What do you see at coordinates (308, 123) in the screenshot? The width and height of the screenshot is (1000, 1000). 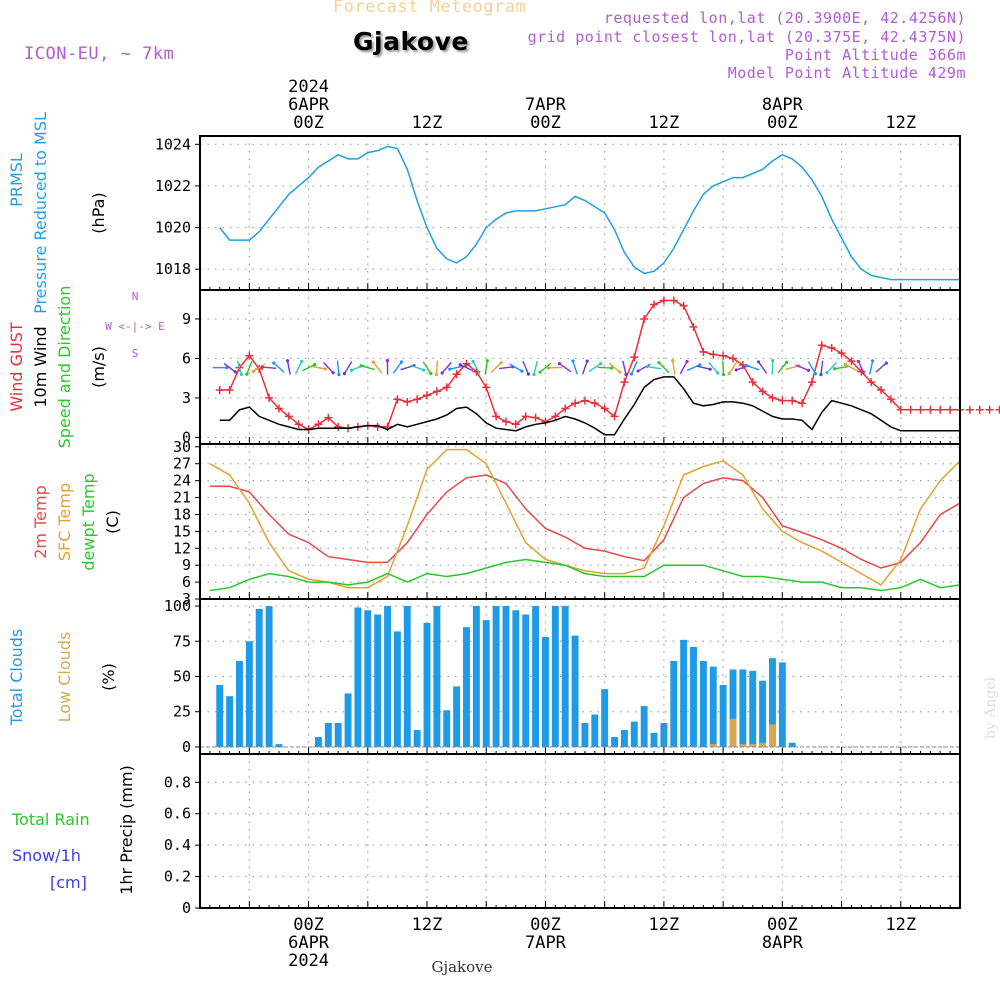 I see `top-time-label: 00Z` at bounding box center [308, 123].